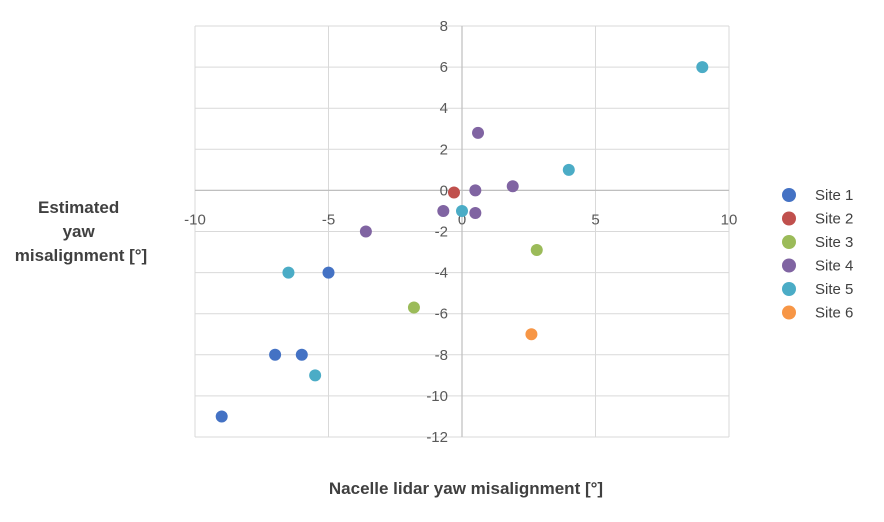  Describe the element at coordinates (834, 242) in the screenshot. I see `legend-label: Site 3` at that location.